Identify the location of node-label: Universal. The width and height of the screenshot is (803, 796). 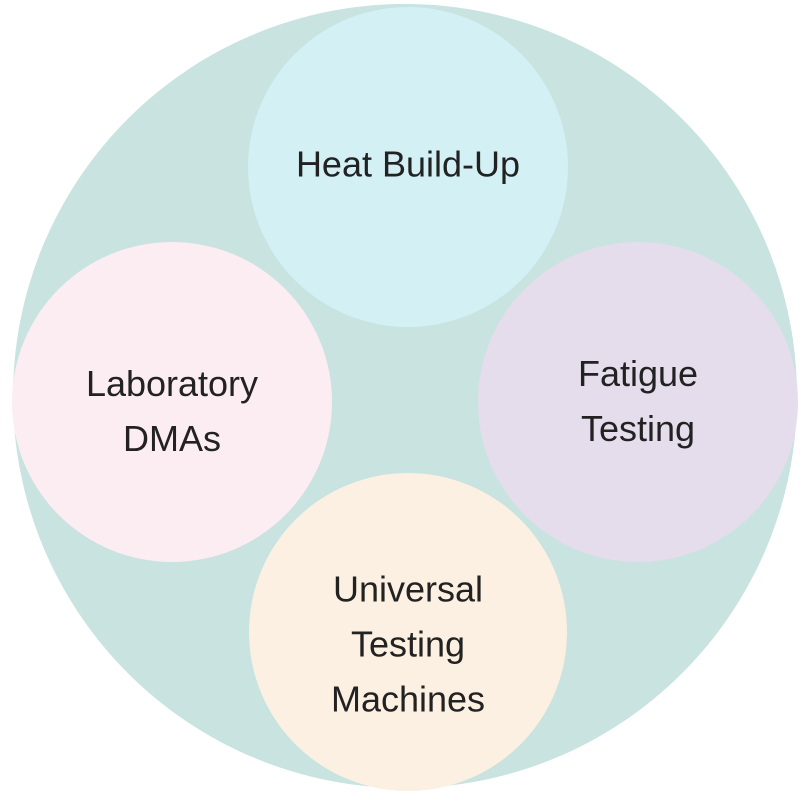
(408, 589).